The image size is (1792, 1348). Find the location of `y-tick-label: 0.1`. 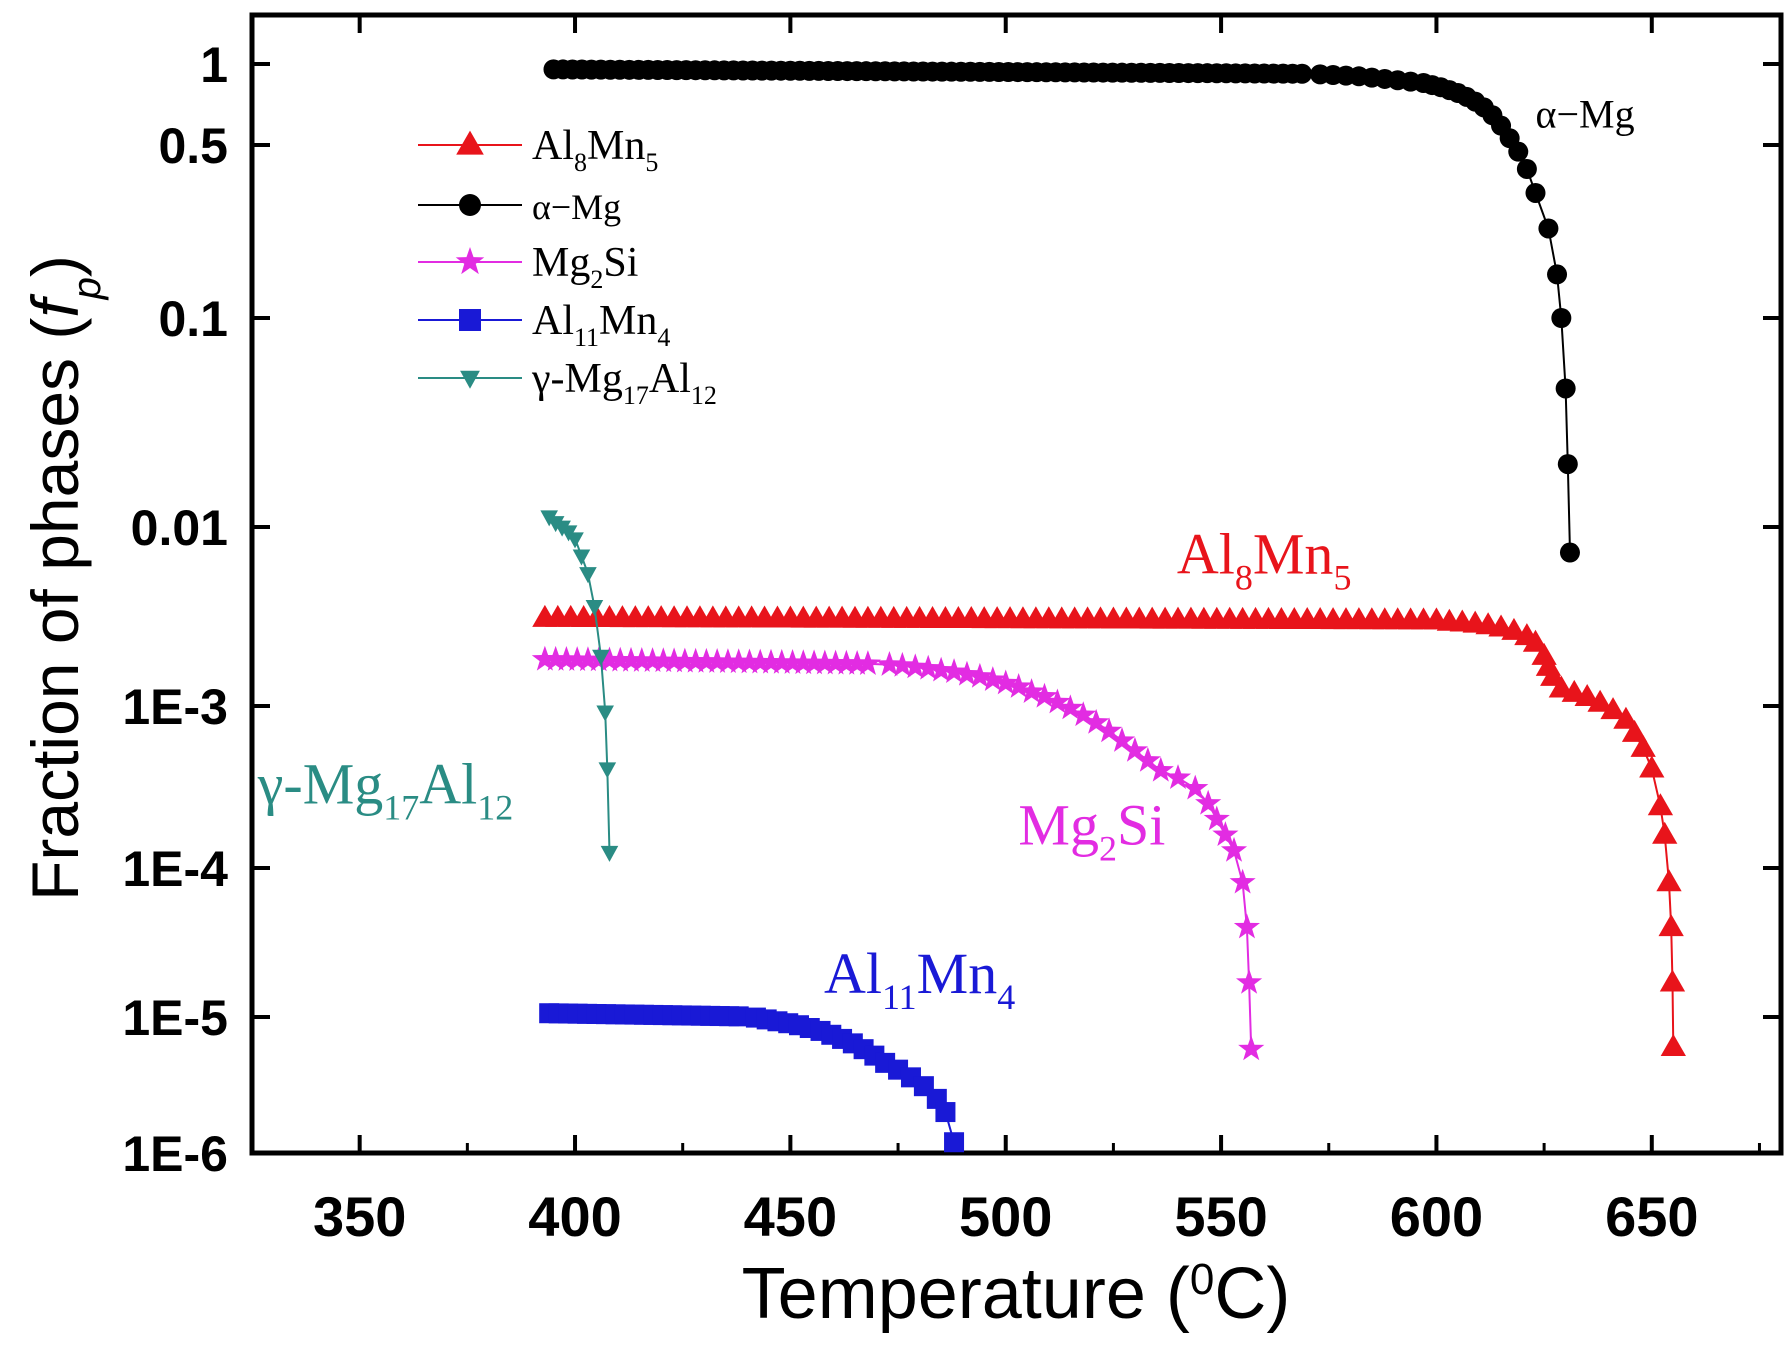

y-tick-label: 0.1 is located at coordinates (193, 319).